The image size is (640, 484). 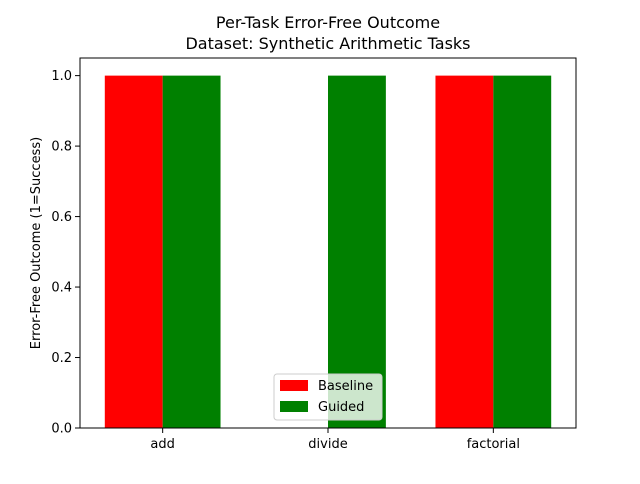 What do you see at coordinates (162, 444) in the screenshot?
I see `x-tick-label: add` at bounding box center [162, 444].